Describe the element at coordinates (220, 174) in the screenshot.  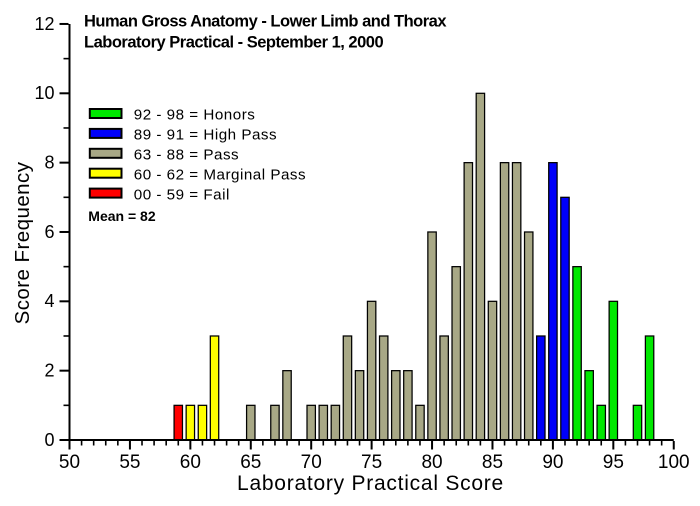
I see `svg-text: 60 - 62 = Marginal Pass` at that location.